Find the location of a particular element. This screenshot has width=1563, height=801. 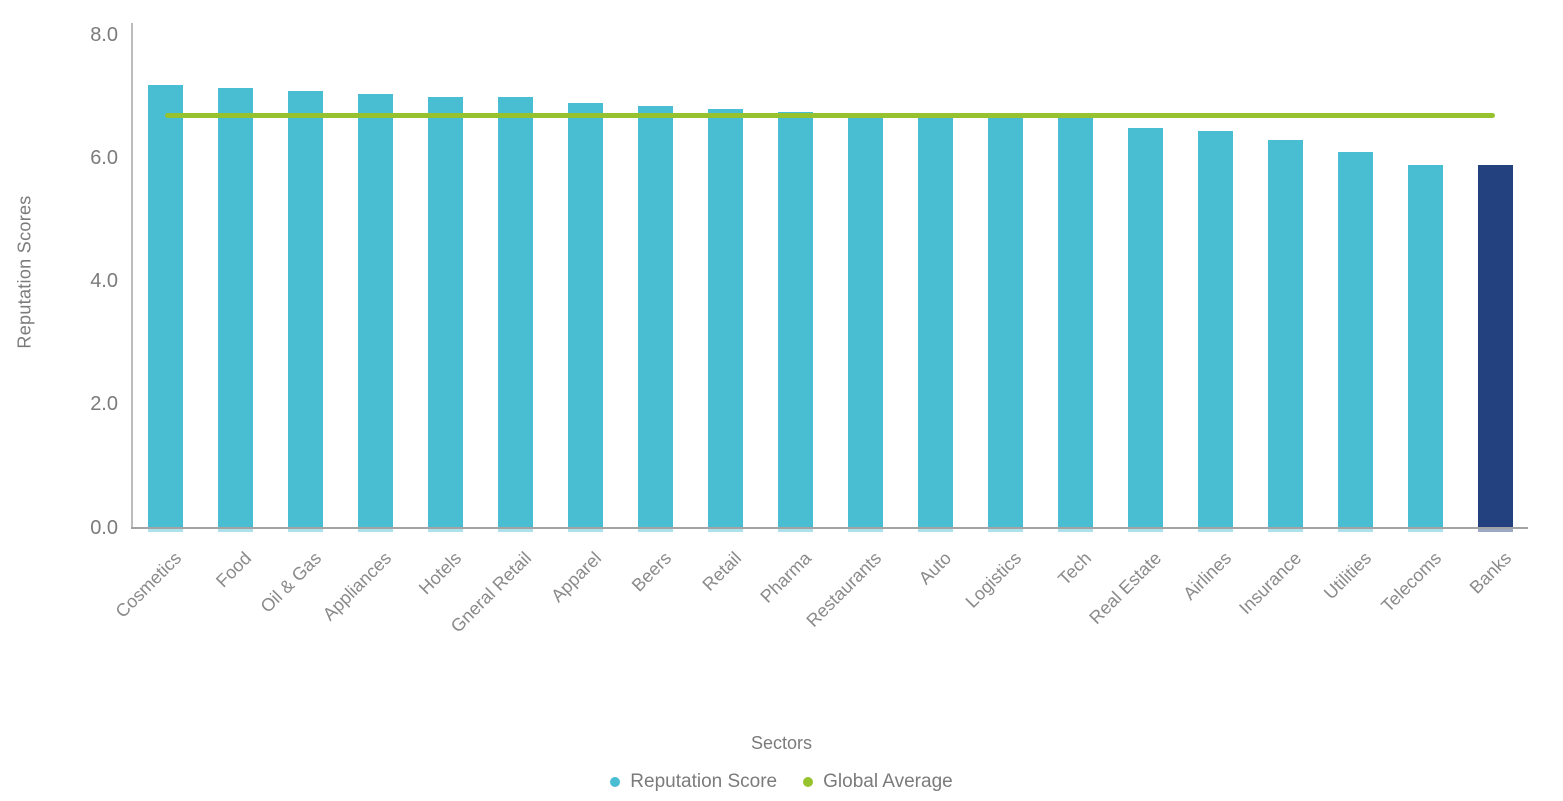

x-tick-label-banks: Banks is located at coordinates (1491, 573).